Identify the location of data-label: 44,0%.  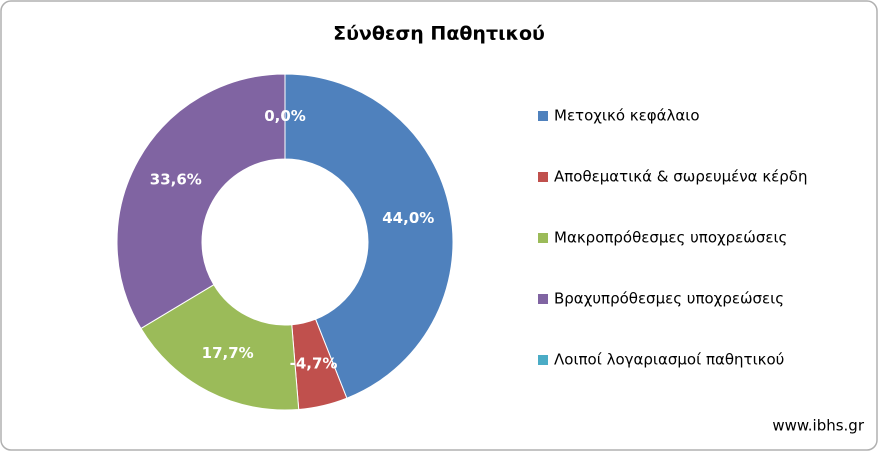
(408, 218).